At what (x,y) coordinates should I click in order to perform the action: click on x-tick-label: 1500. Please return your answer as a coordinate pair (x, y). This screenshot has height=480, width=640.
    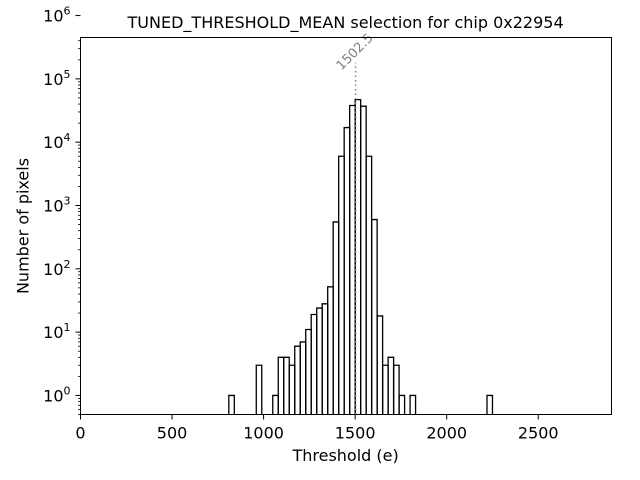
    Looking at the image, I should click on (355, 433).